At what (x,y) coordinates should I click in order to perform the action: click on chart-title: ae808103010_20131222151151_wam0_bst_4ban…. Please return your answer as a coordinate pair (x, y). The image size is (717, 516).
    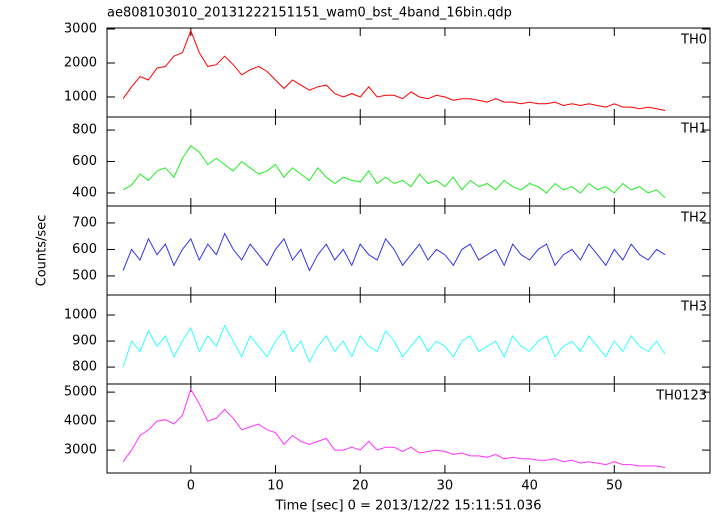
    Looking at the image, I should click on (309, 13).